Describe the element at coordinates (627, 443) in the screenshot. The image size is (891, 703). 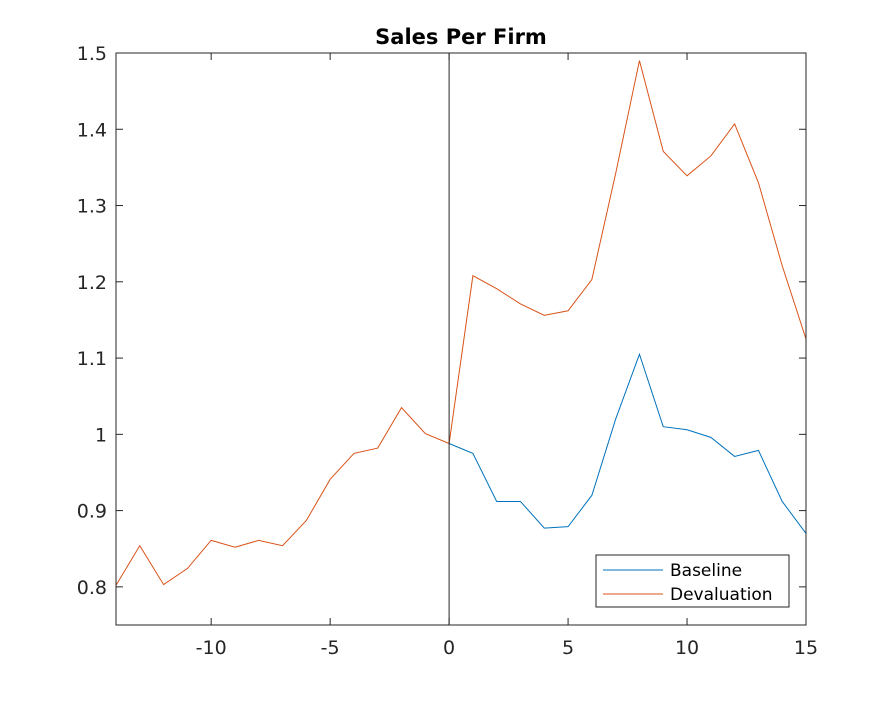
I see `series-line-baseline` at that location.